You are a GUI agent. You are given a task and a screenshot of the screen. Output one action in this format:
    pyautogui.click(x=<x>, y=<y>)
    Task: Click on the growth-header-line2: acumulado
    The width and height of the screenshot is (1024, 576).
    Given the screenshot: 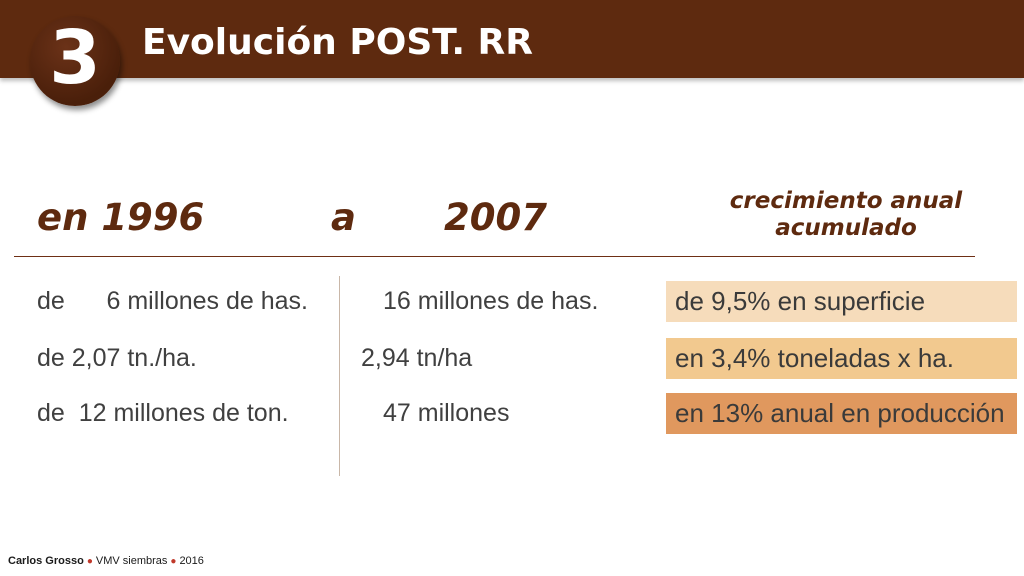 What is the action you would take?
    pyautogui.click(x=846, y=228)
    